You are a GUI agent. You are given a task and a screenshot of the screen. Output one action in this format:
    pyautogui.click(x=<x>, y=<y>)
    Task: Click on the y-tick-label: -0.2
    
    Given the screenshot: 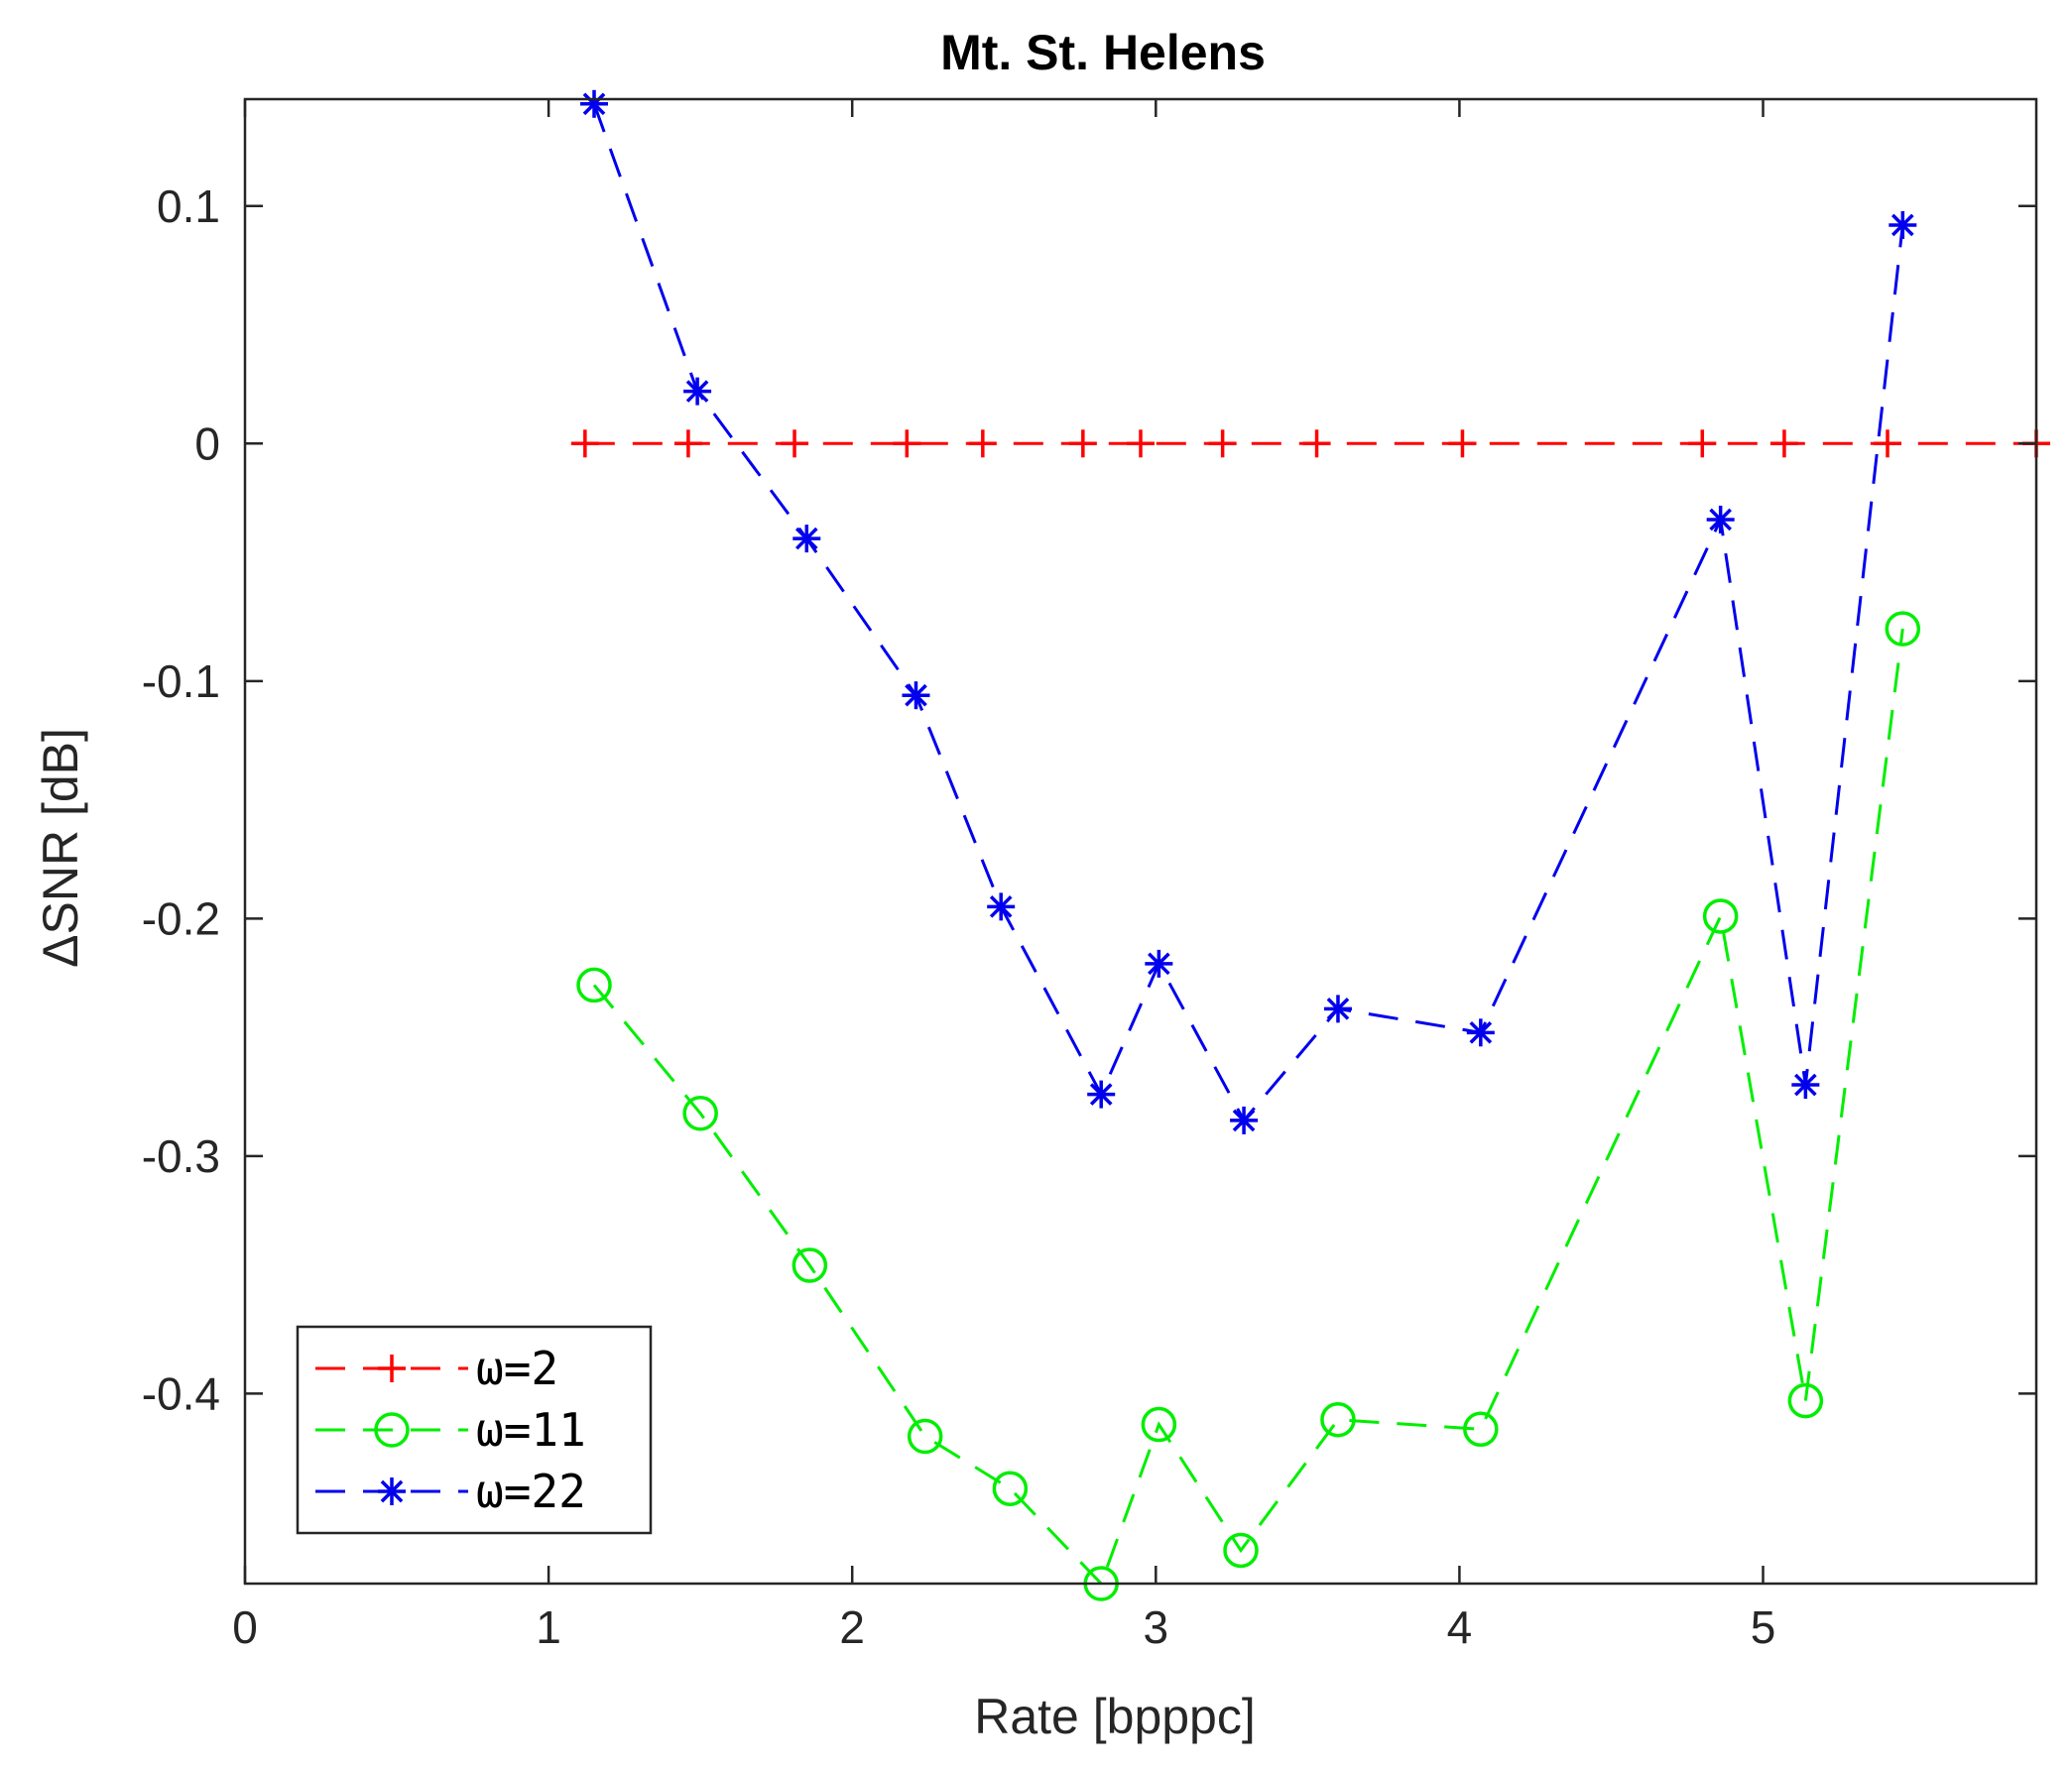 What is the action you would take?
    pyautogui.click(x=181, y=918)
    